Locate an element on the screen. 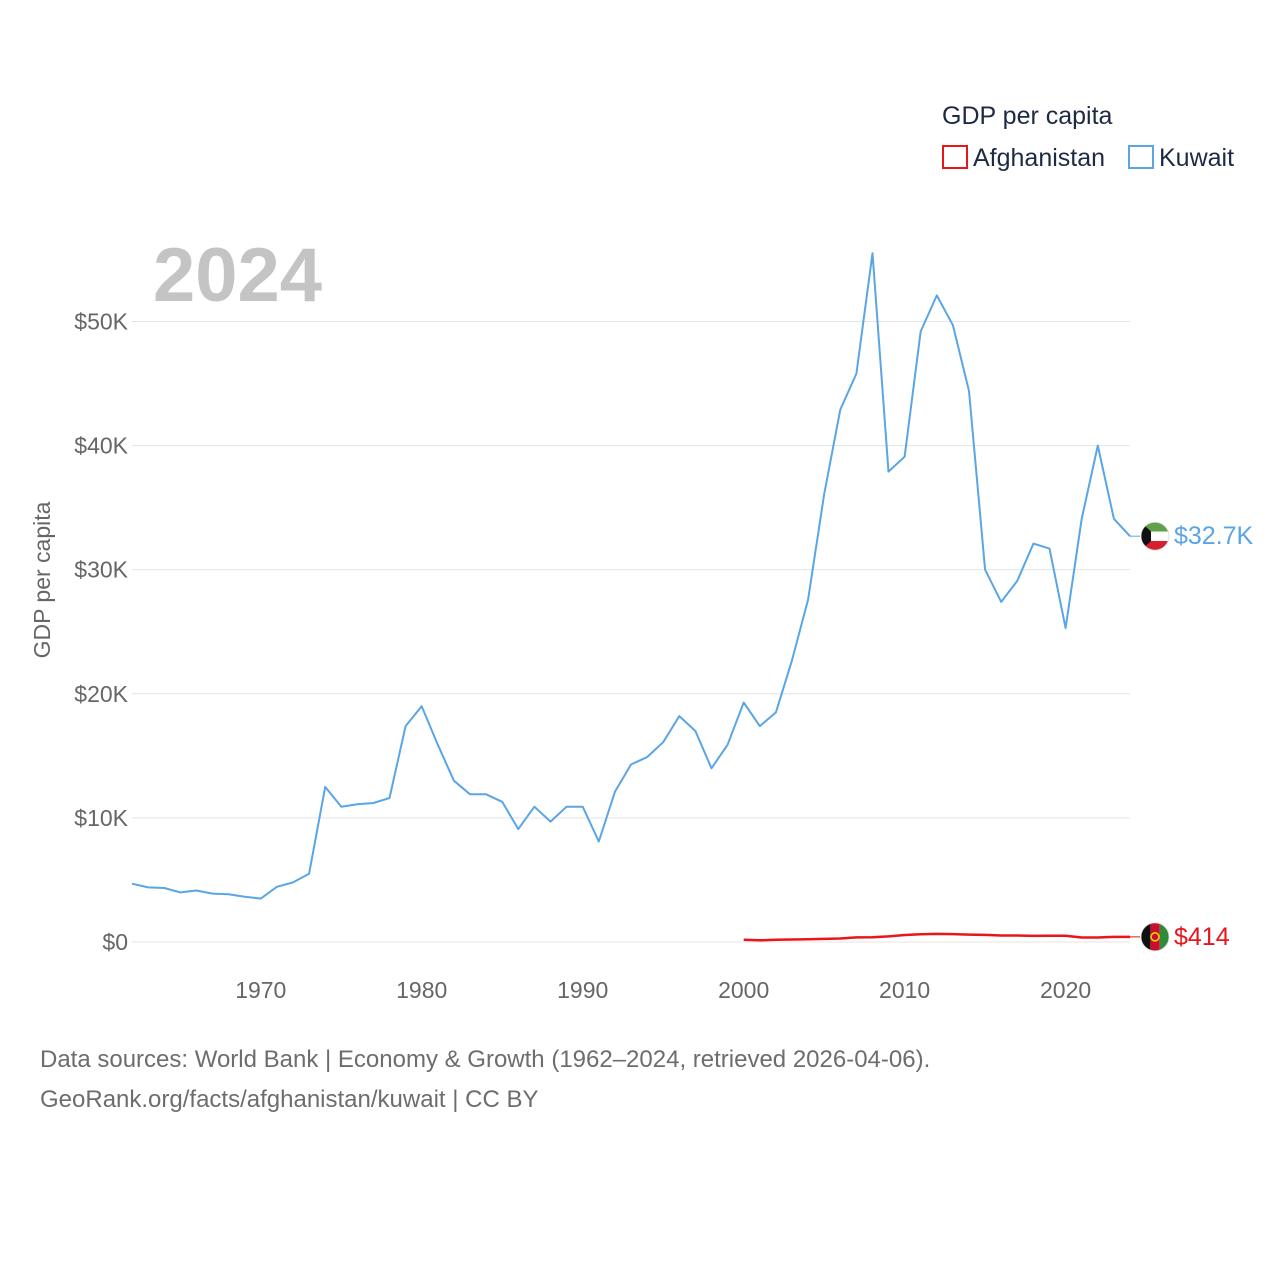 This screenshot has height=1280, width=1280. y-tick-label: $30K is located at coordinates (101, 570).